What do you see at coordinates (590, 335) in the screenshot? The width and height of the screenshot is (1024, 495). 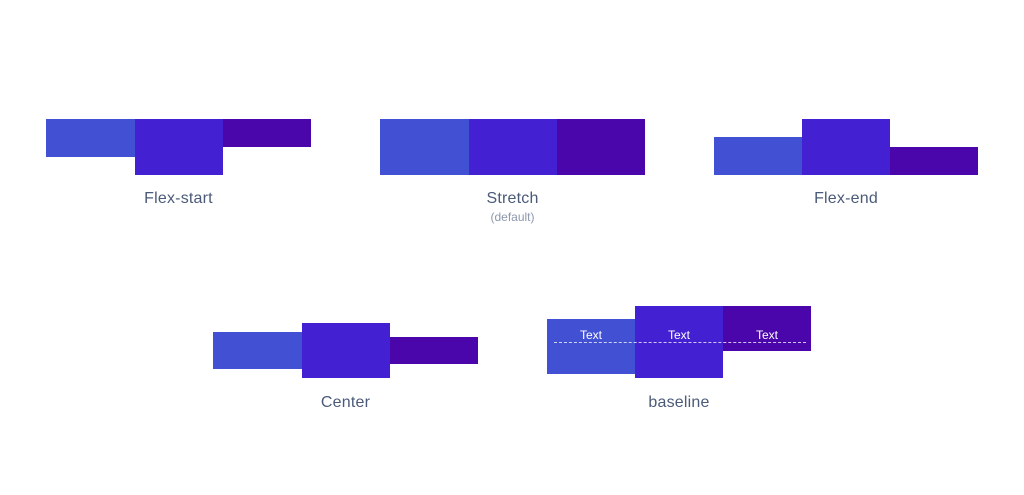 I see `baseline-item-1-text: Text` at bounding box center [590, 335].